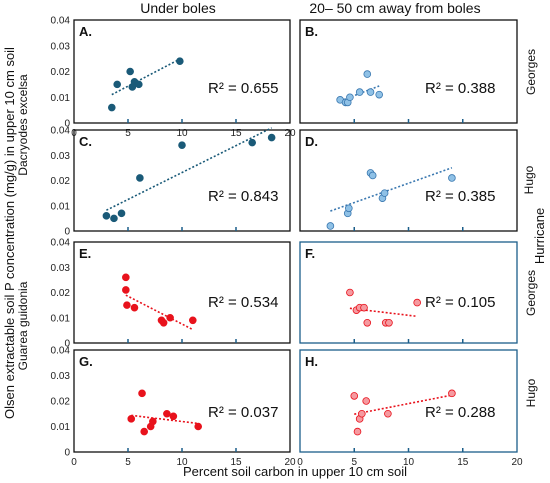  I want to click on r-squared-label: R² = 0.037, so click(243, 412).